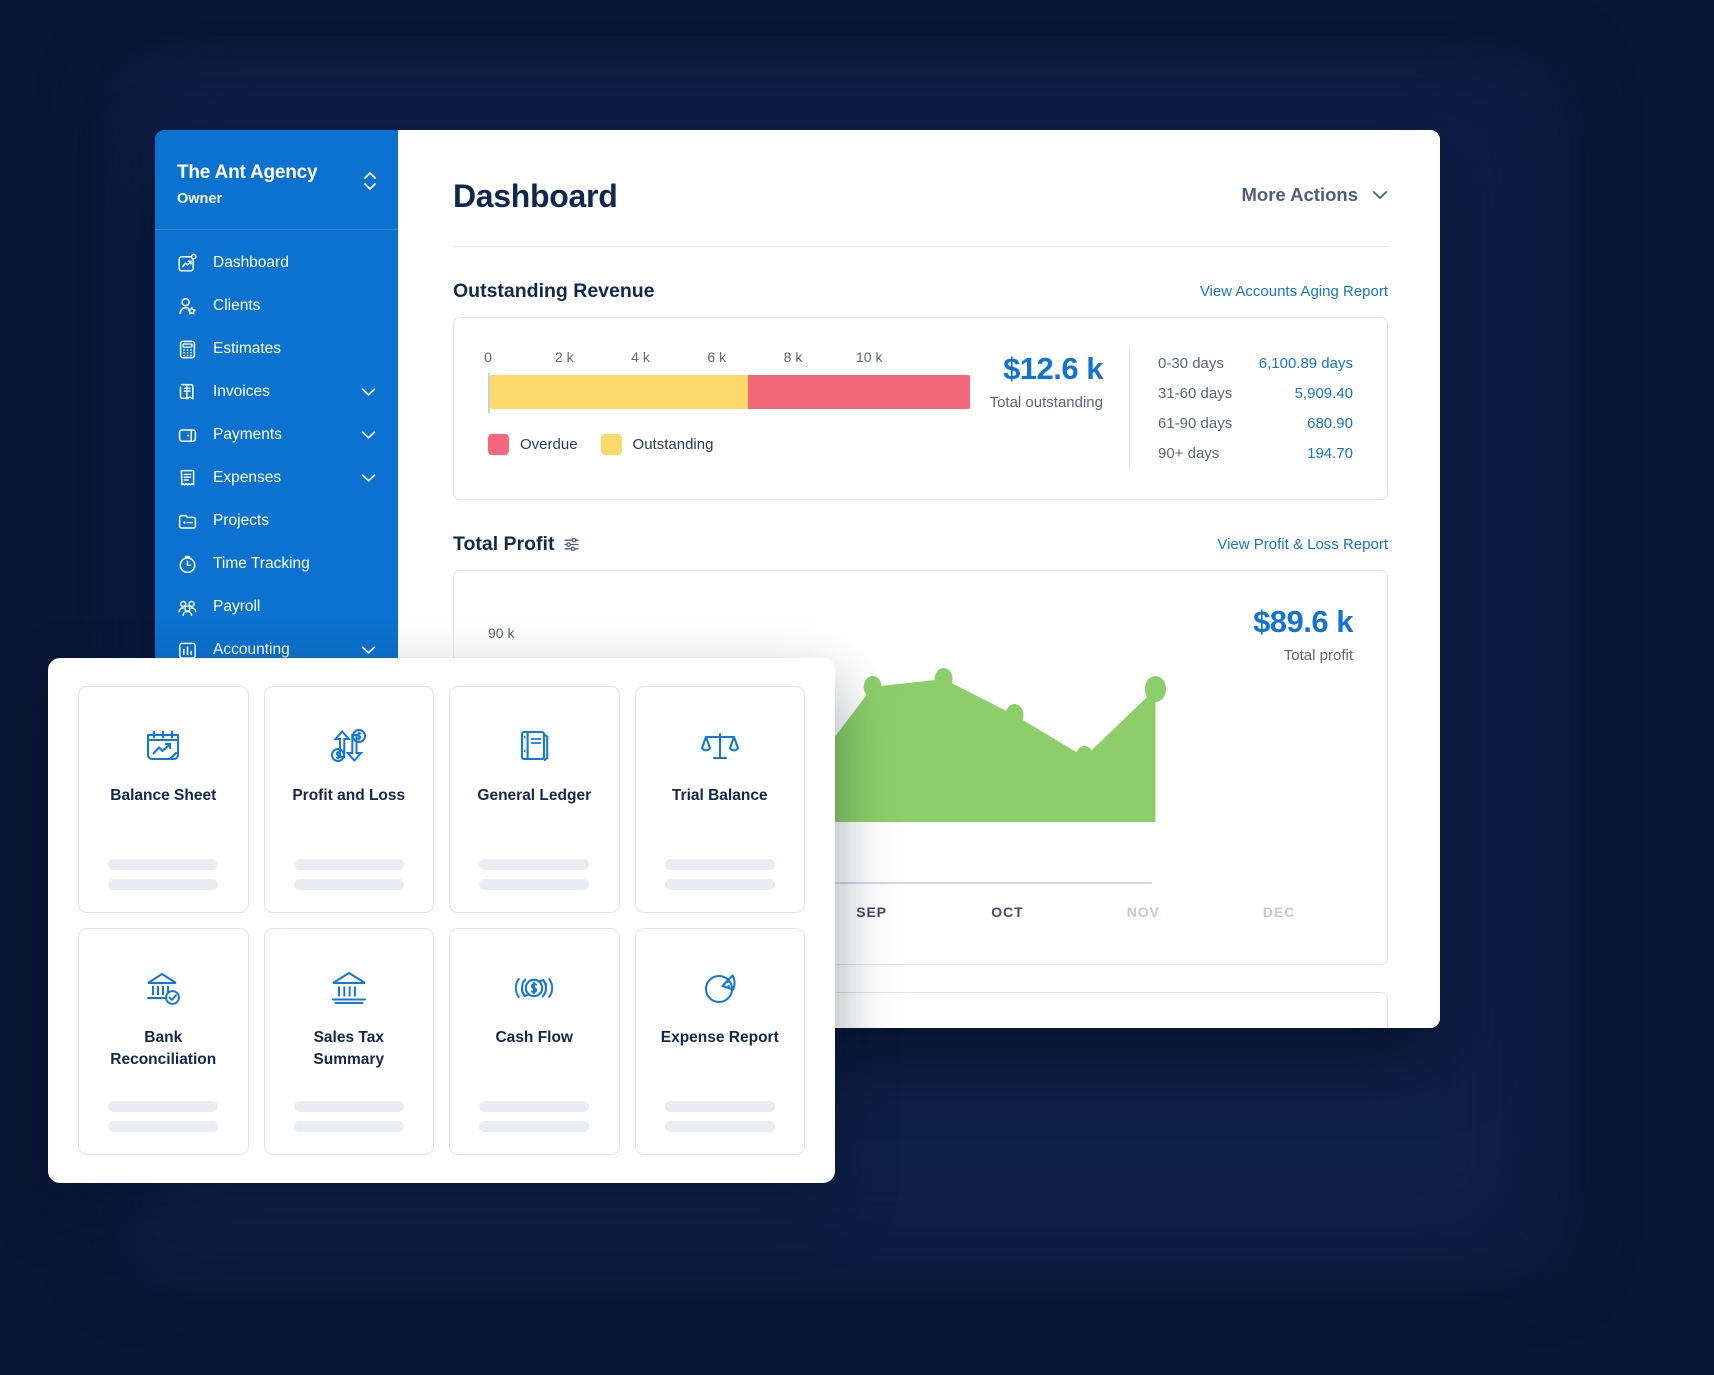 The width and height of the screenshot is (1714, 1375). I want to click on report-card-bank-reconciliation: Bank Reconciliation, so click(163, 1041).